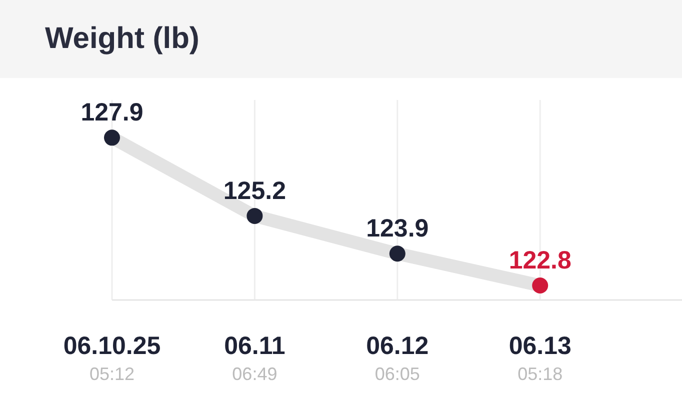 The image size is (682, 394). Describe the element at coordinates (540, 358) in the screenshot. I see `x-tick-label: 06.13 05:18` at that location.